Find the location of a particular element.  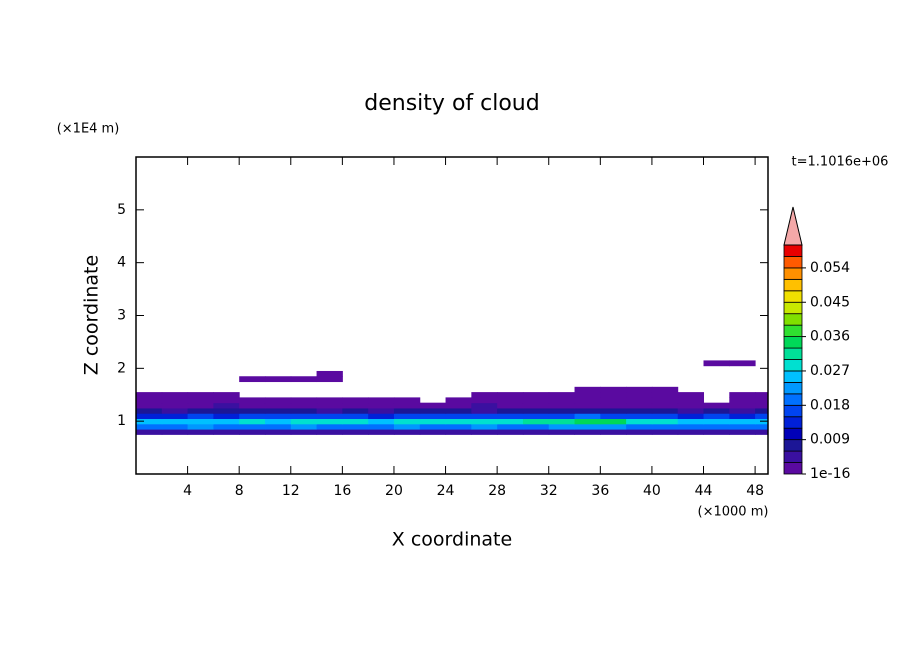

x-tick-label: 24 is located at coordinates (446, 491).